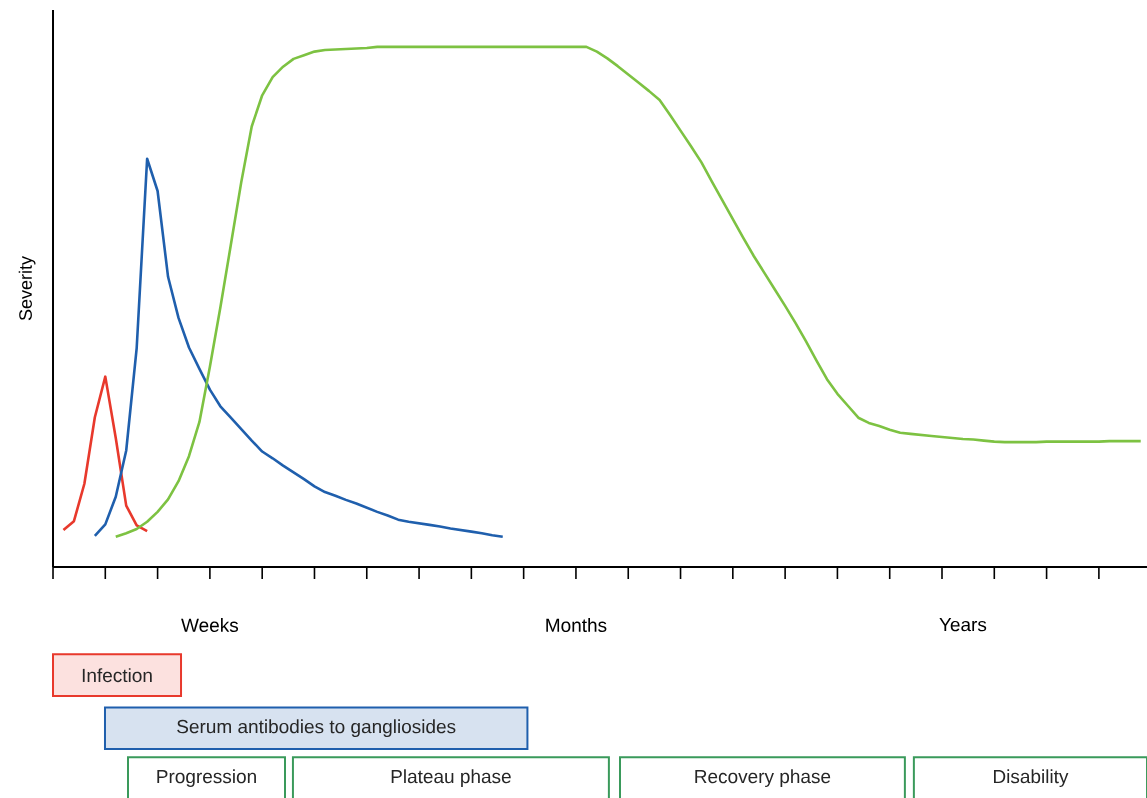 The width and height of the screenshot is (1147, 798). What do you see at coordinates (117, 675) in the screenshot?
I see `text: Infection` at bounding box center [117, 675].